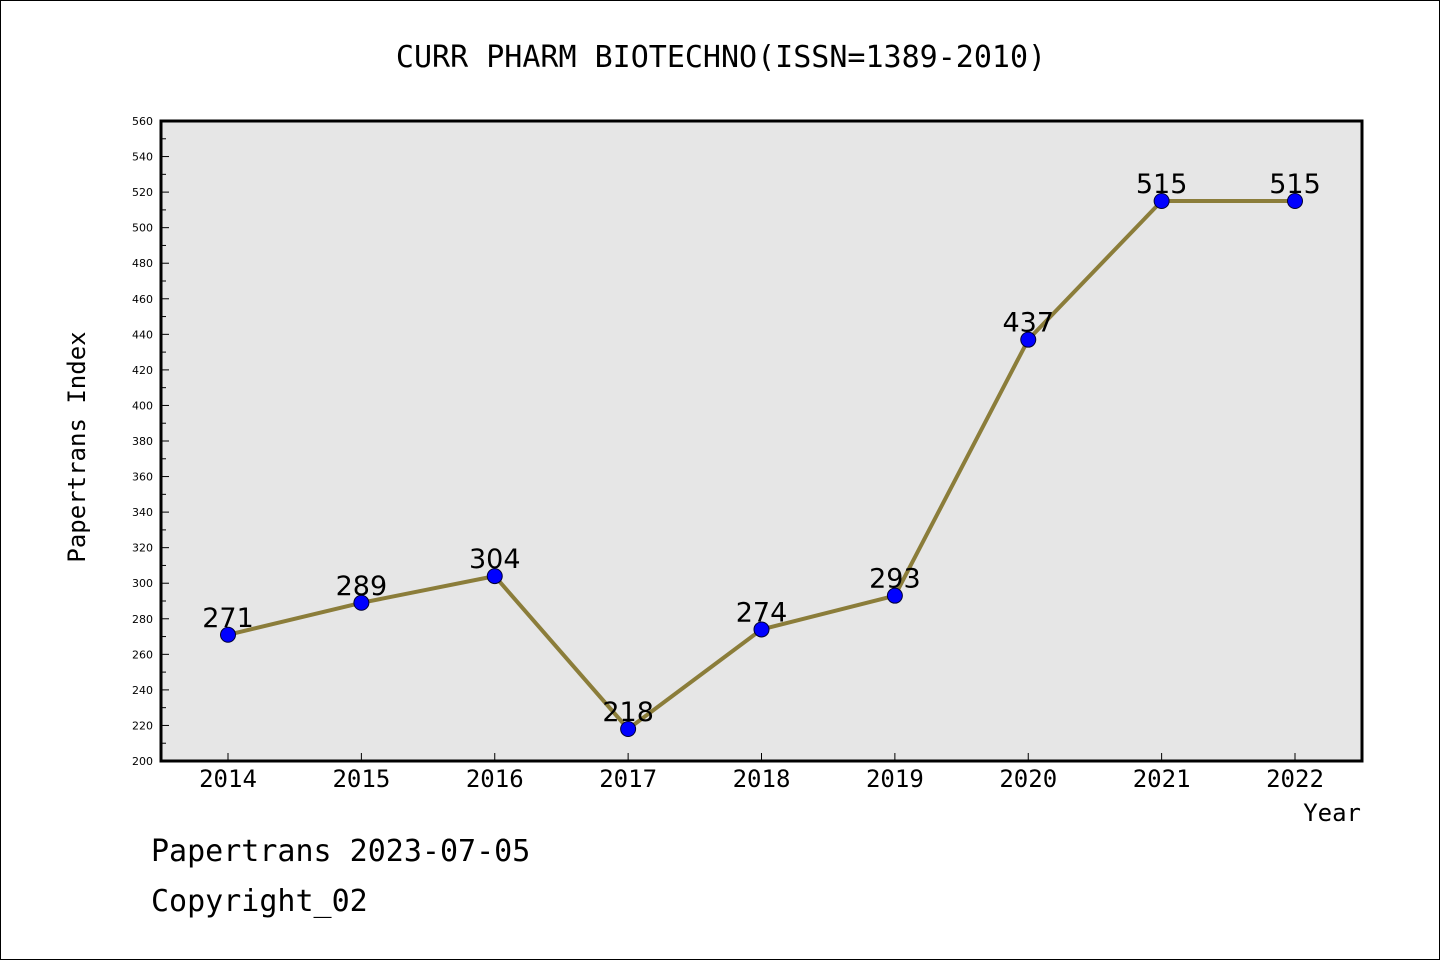  I want to click on y-tick-label: 520, so click(142, 192).